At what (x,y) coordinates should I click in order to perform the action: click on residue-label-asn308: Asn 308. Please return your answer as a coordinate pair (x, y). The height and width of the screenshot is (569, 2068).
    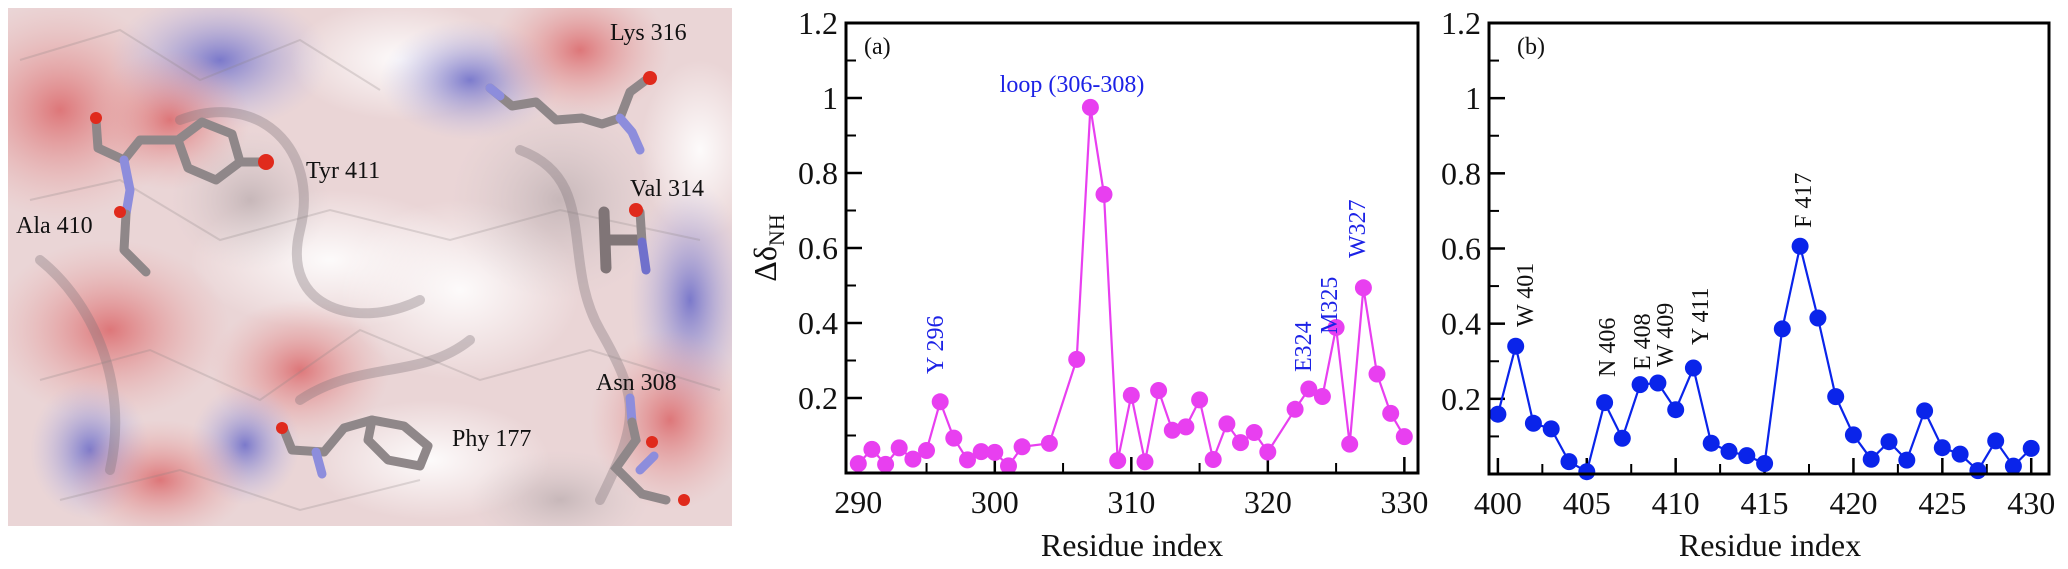
    Looking at the image, I should click on (636, 383).